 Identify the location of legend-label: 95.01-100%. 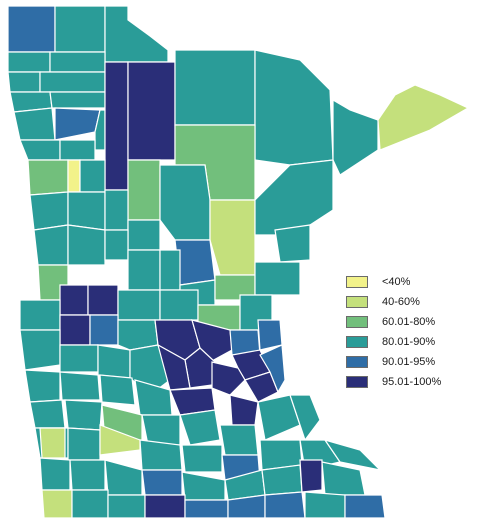
(412, 382).